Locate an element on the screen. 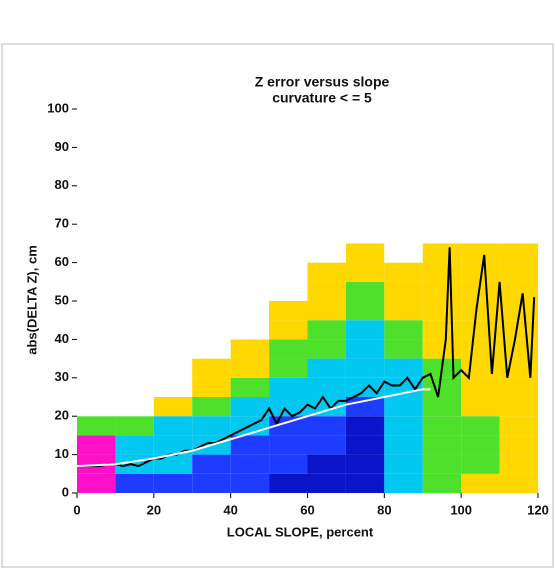  y-tick-label: 30 is located at coordinates (62, 376).